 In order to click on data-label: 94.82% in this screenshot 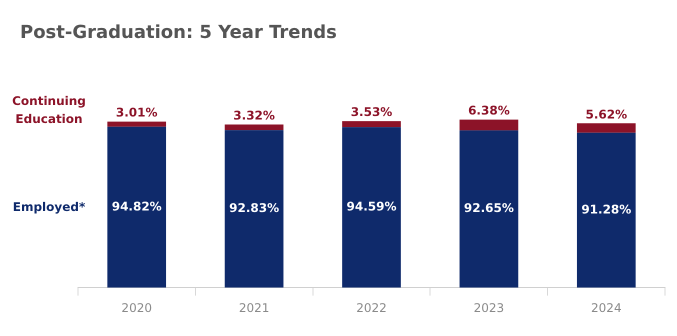, I will do `click(137, 206)`.